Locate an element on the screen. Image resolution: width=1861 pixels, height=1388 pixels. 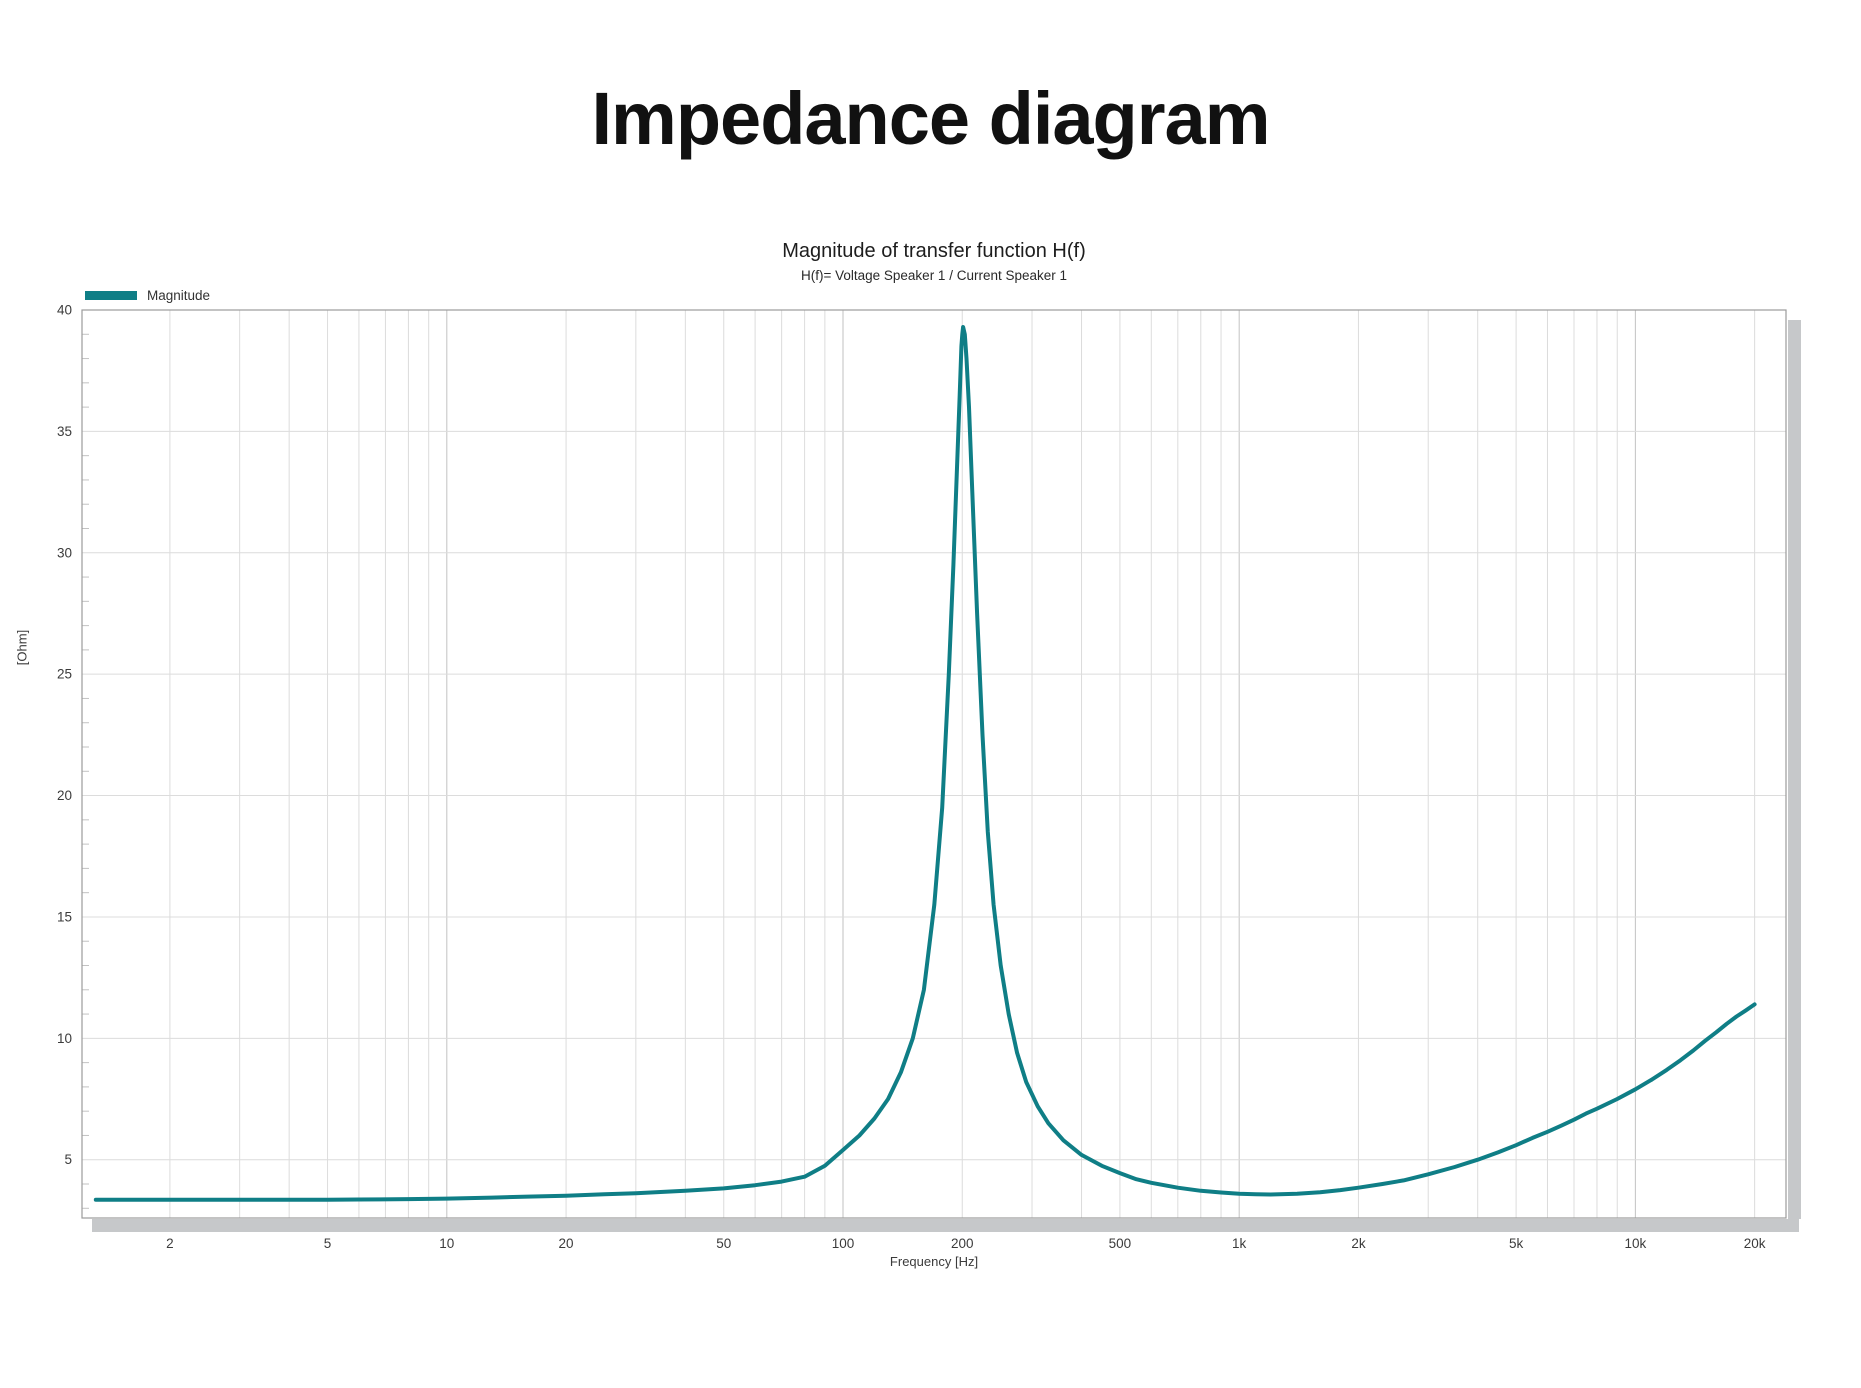
y-tick-label: 10 is located at coordinates (64, 1038).